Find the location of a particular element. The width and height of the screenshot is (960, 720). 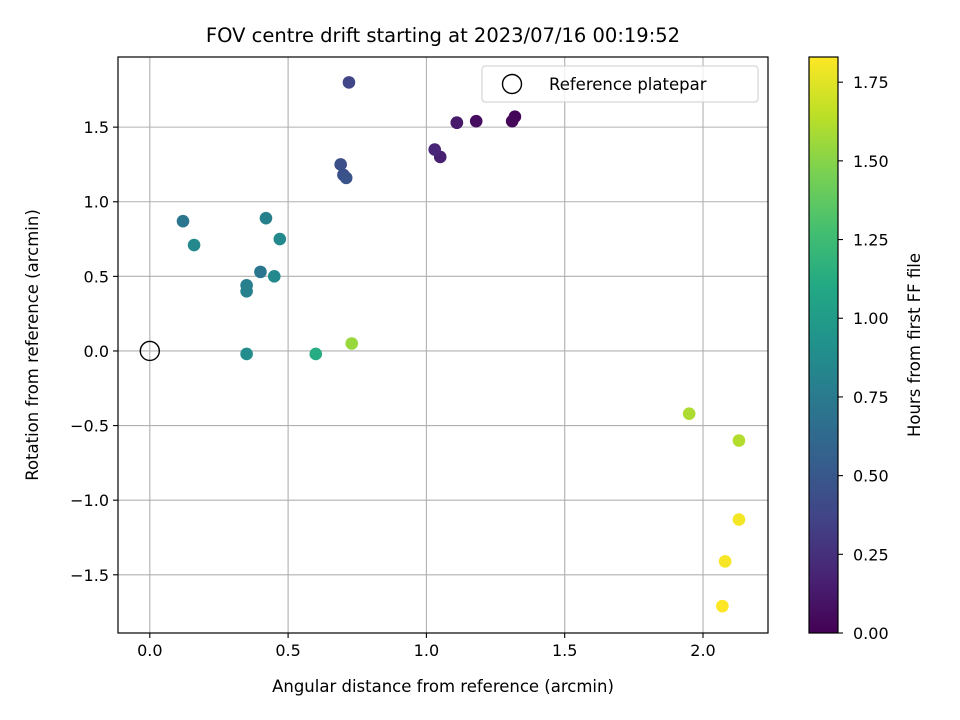

legend-label: Reference platepar is located at coordinates (628, 84).